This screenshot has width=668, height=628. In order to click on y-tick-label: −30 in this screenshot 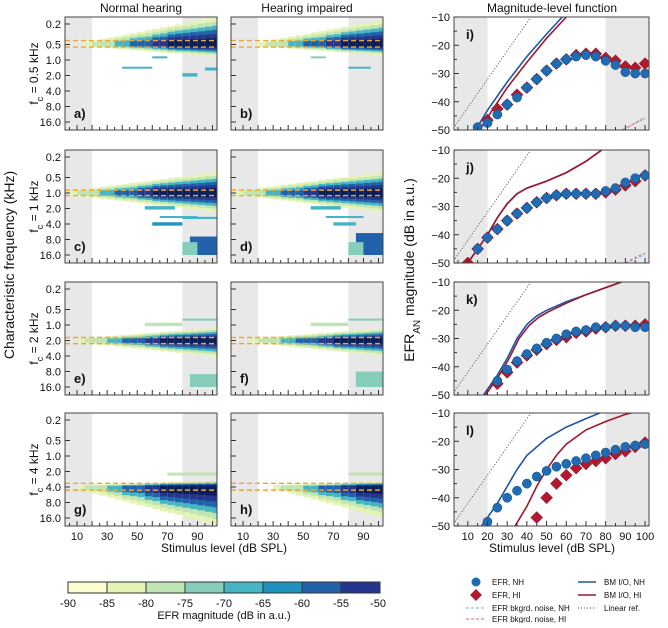, I will do `click(440, 471)`.